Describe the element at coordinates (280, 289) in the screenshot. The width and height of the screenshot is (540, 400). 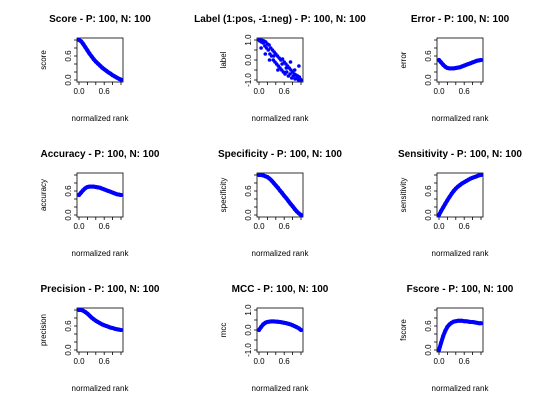
I see `chart-title: MCC - P: 100, N: 100` at that location.